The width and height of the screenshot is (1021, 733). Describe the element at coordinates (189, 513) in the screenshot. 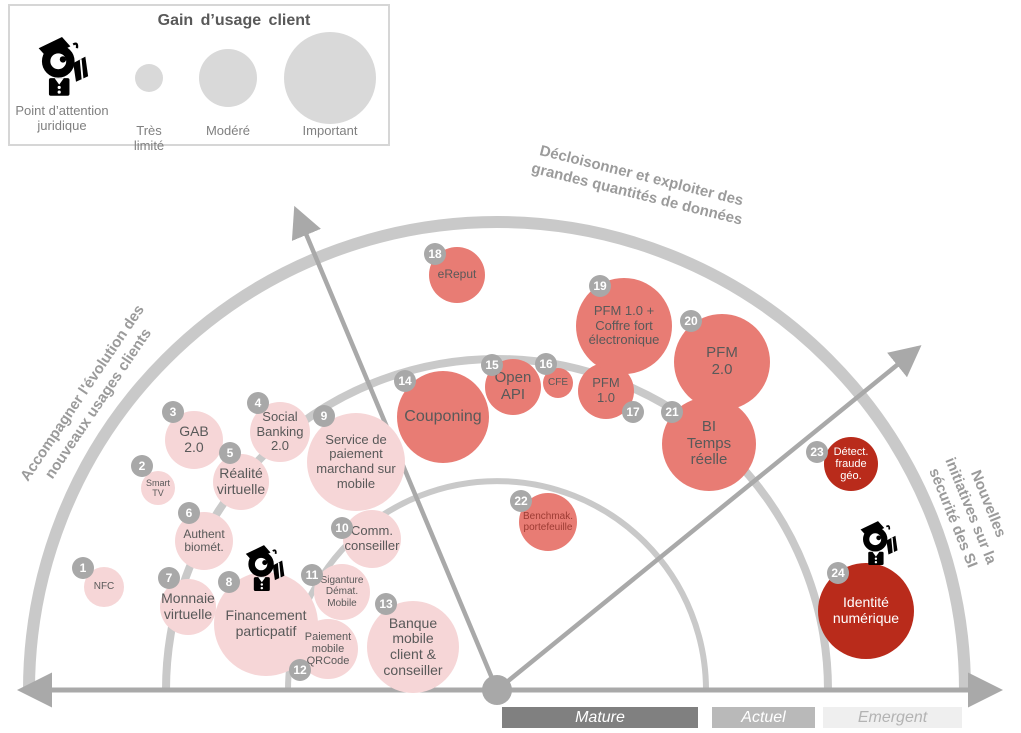

I see `bubble-number-badge: 6` at that location.